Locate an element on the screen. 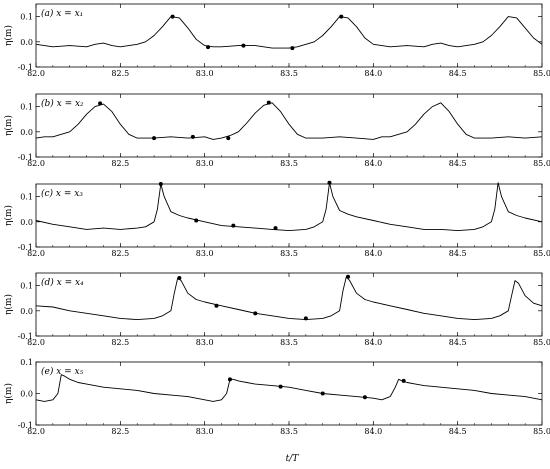 This screenshot has height=469, width=550. panel-label: (b) x = x₂ is located at coordinates (62, 103).